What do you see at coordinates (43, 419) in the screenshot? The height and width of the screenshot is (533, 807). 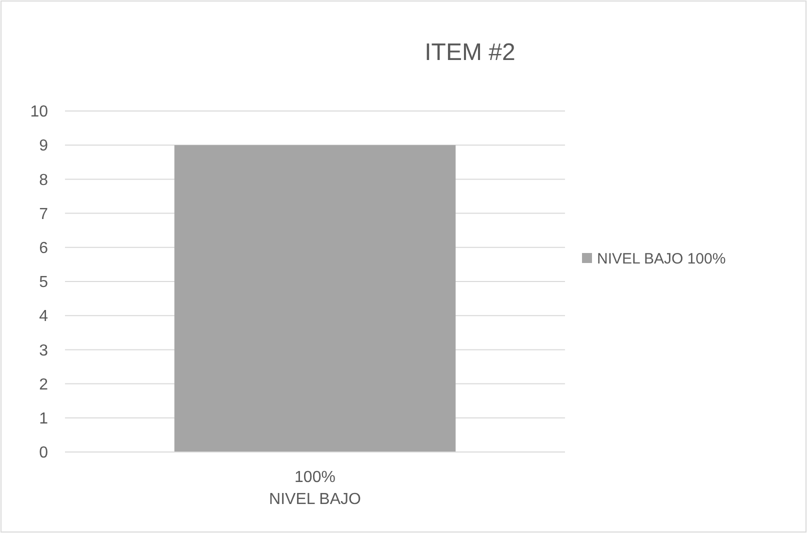 I see `y-tick-label: 1` at bounding box center [43, 419].